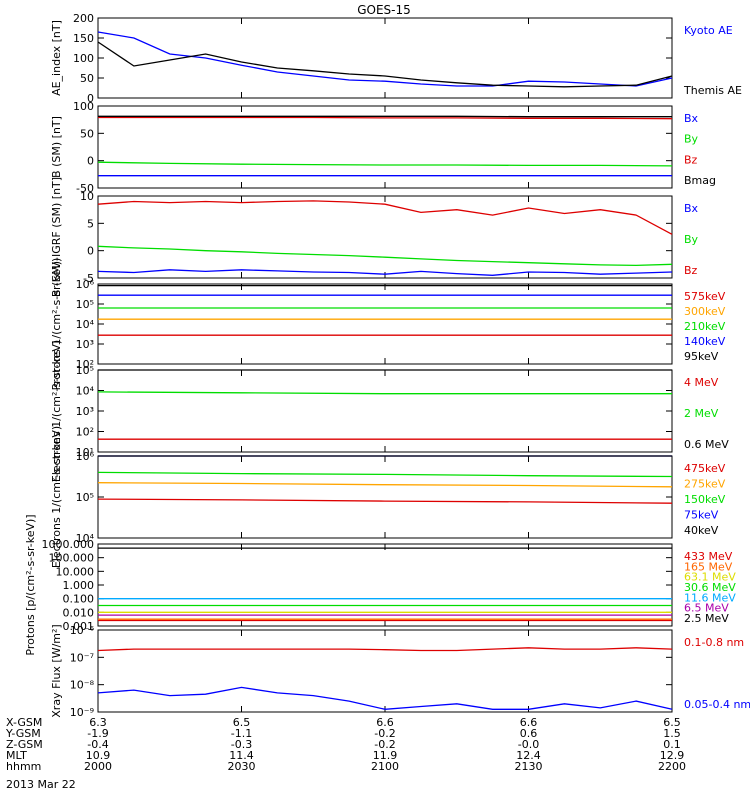  What do you see at coordinates (672, 744) in the screenshot?
I see `footer-value: 0.1` at bounding box center [672, 744].